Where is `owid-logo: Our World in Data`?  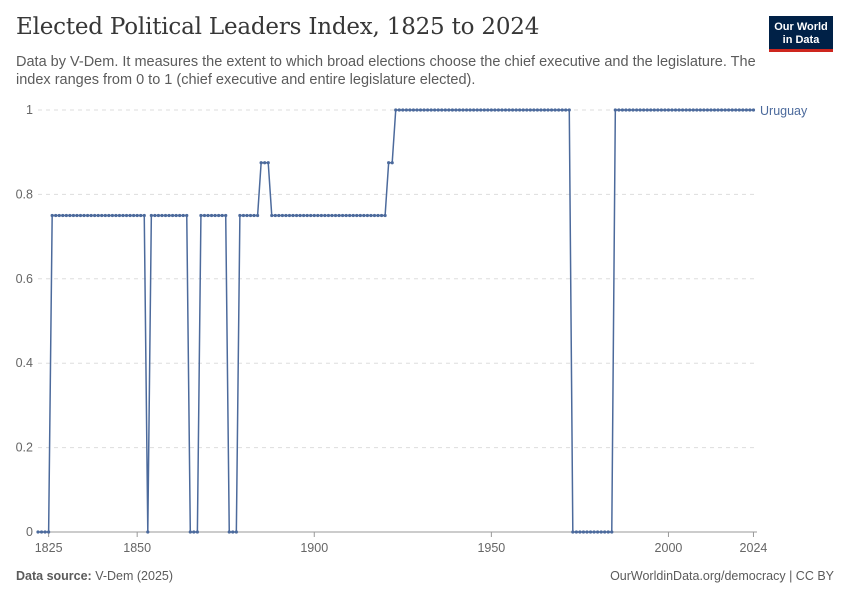
owid-logo: Our World in Data is located at coordinates (801, 34).